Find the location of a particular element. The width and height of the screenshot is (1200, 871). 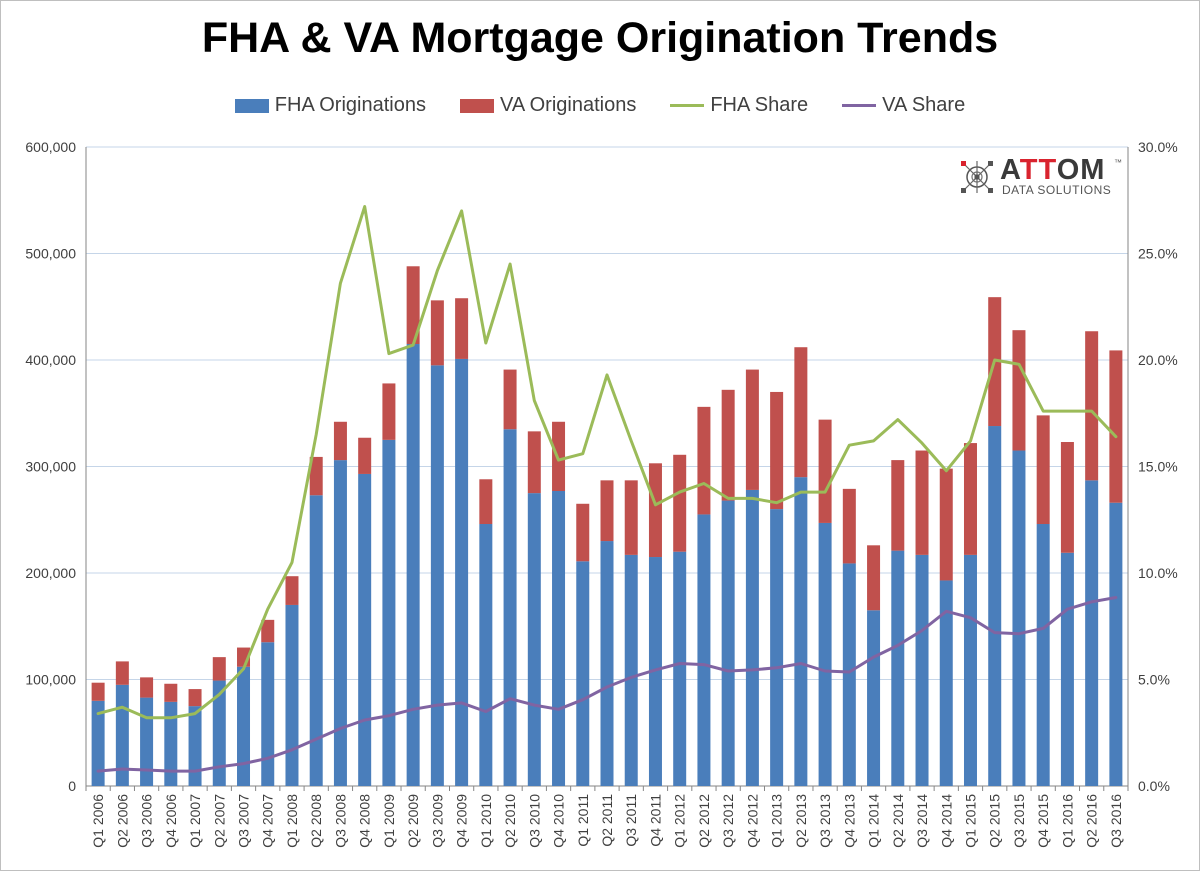

legend-swatch-fha-originations is located at coordinates (251, 105).